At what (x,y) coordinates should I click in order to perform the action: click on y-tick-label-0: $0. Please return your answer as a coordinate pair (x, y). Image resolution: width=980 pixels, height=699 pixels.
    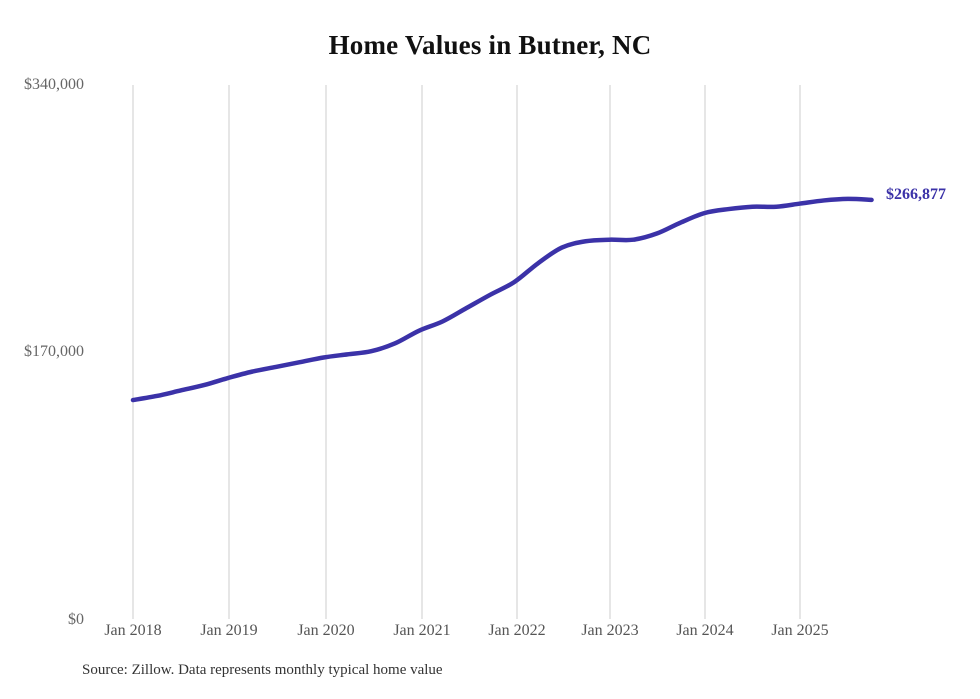
    Looking at the image, I should click on (76, 619).